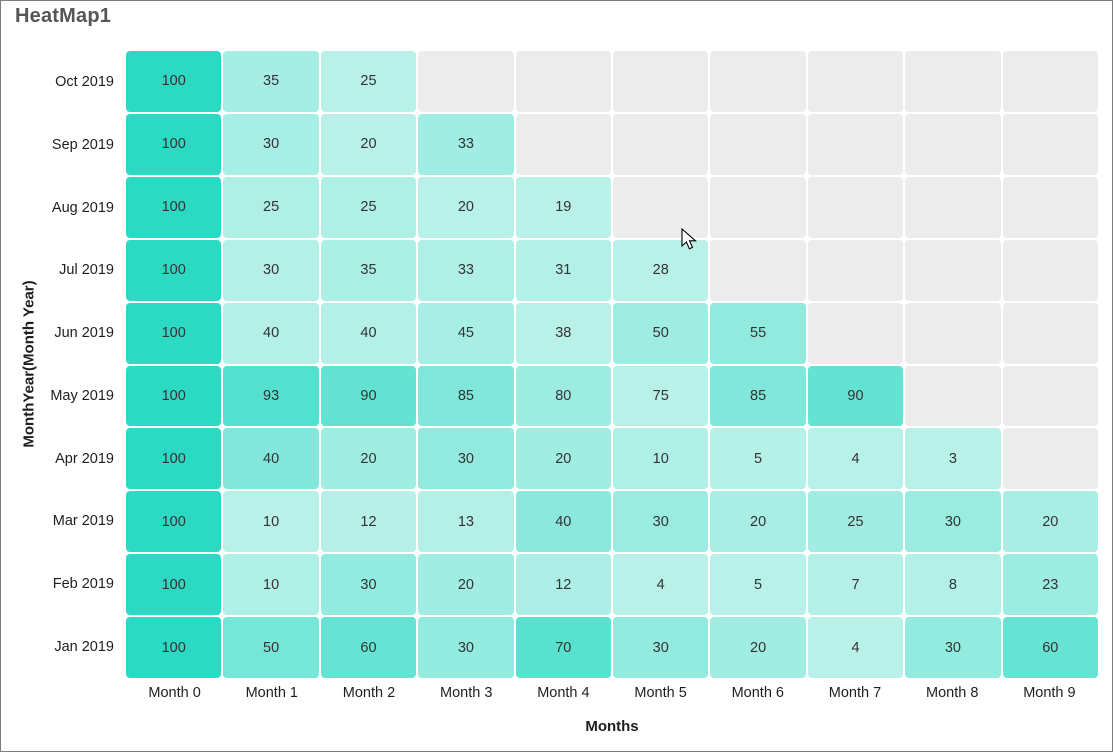  What do you see at coordinates (63, 16) in the screenshot?
I see `chart-title: HeatMap1` at bounding box center [63, 16].